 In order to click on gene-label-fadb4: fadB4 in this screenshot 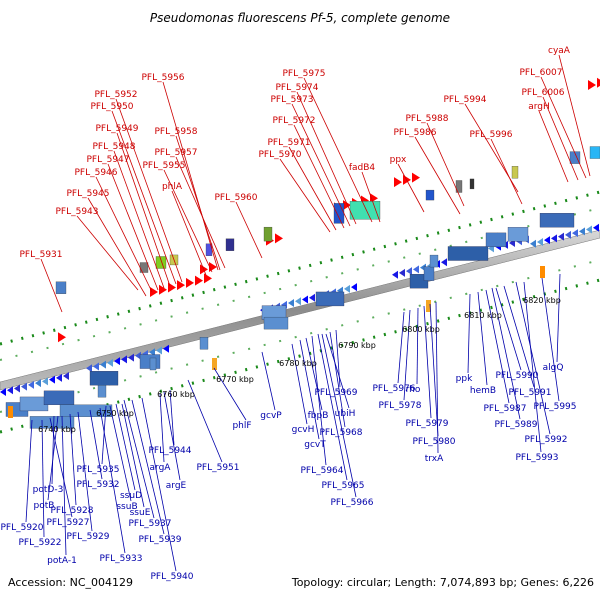, I will do `click(362, 168)`.